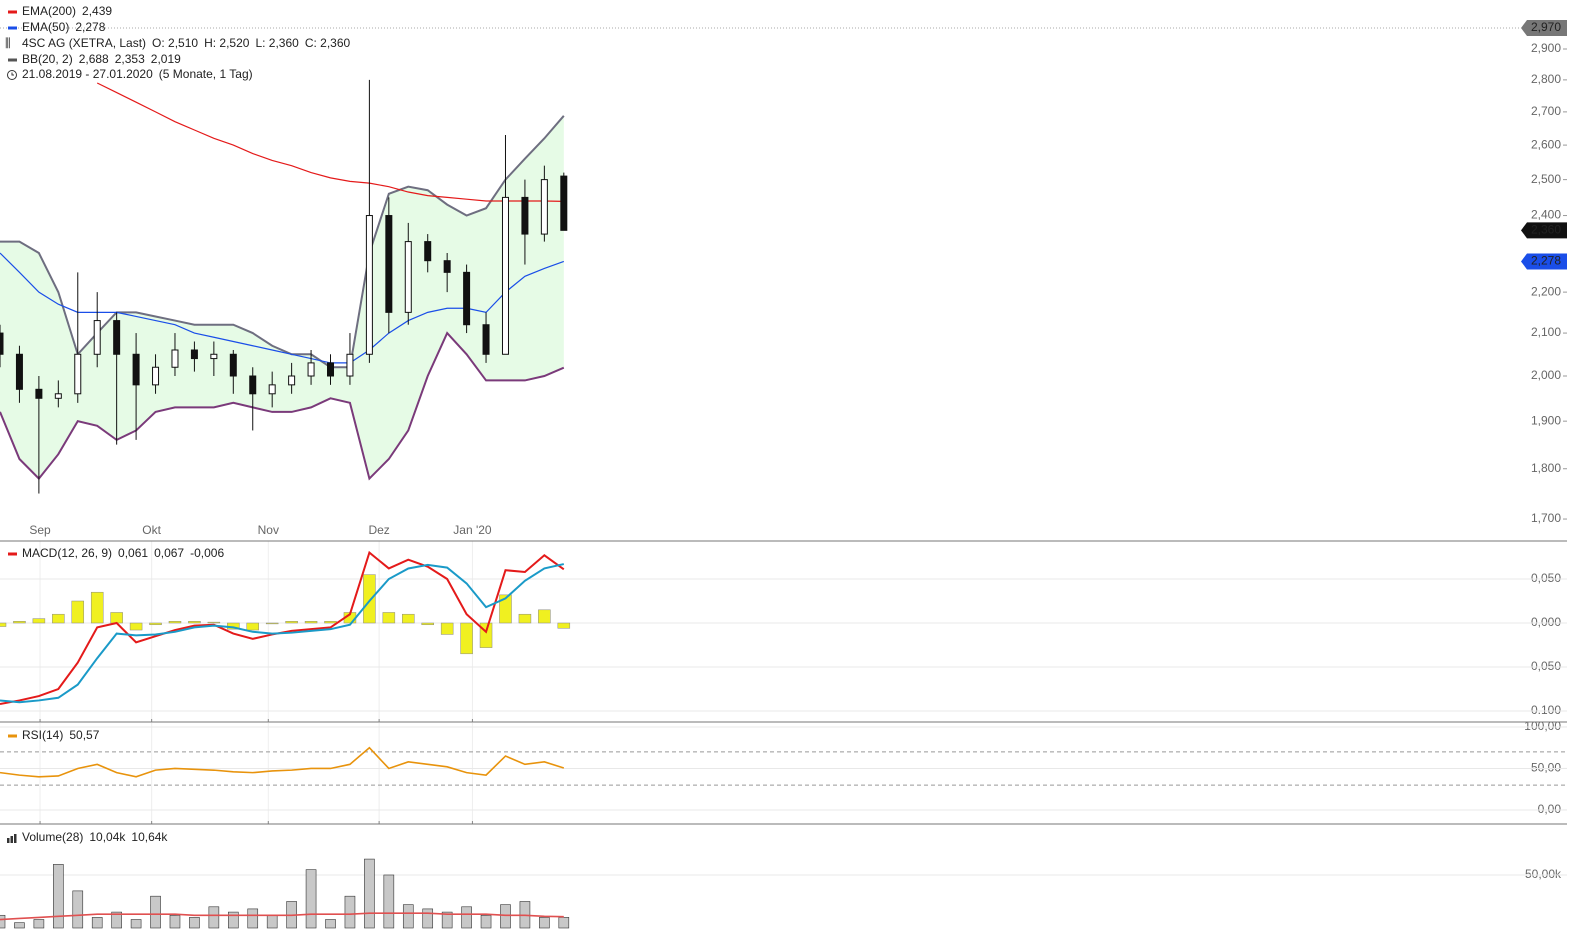  Describe the element at coordinates (330, 142) in the screenshot. I see `ema-line` at that location.